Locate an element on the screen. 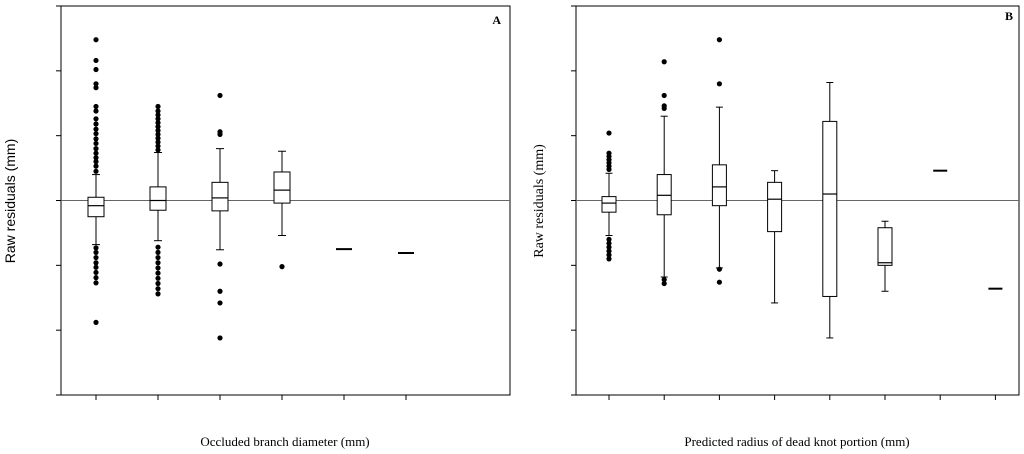 This screenshot has width=1024, height=454. panel-label-a: A is located at coordinates (496, 20).